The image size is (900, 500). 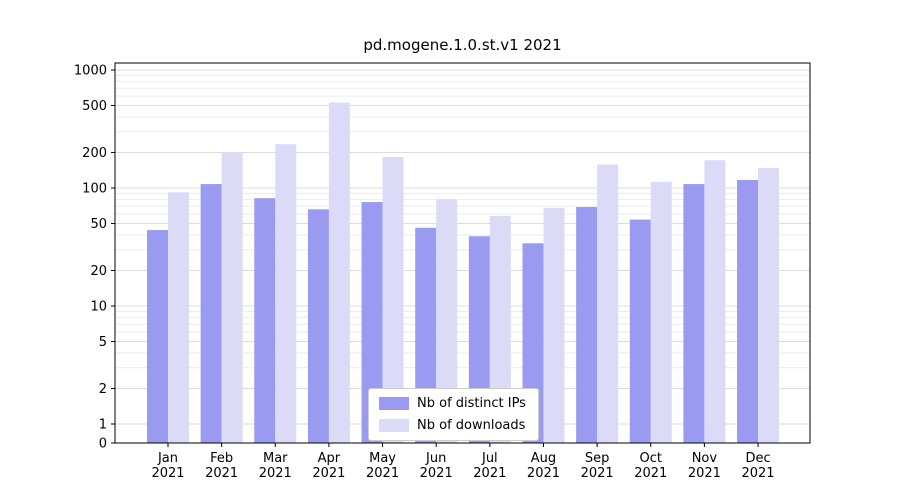 I want to click on svg-text: 200, so click(x=94, y=153).